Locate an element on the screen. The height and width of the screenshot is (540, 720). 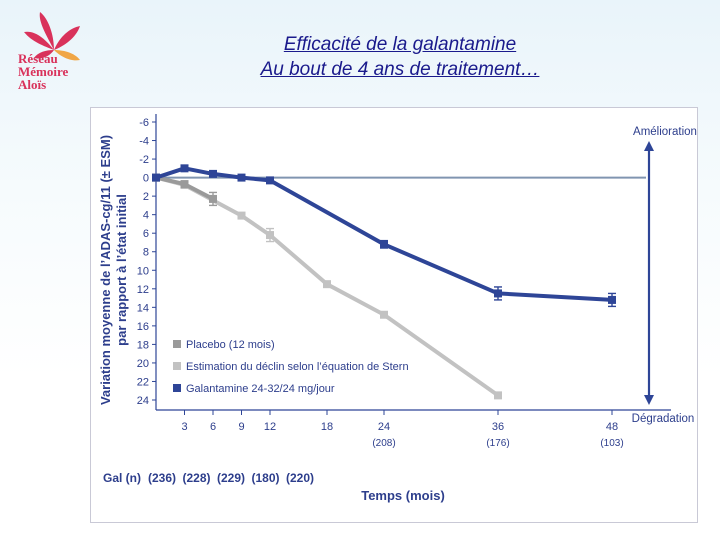
annotation-improvement: Amélioration is located at coordinates (665, 132).